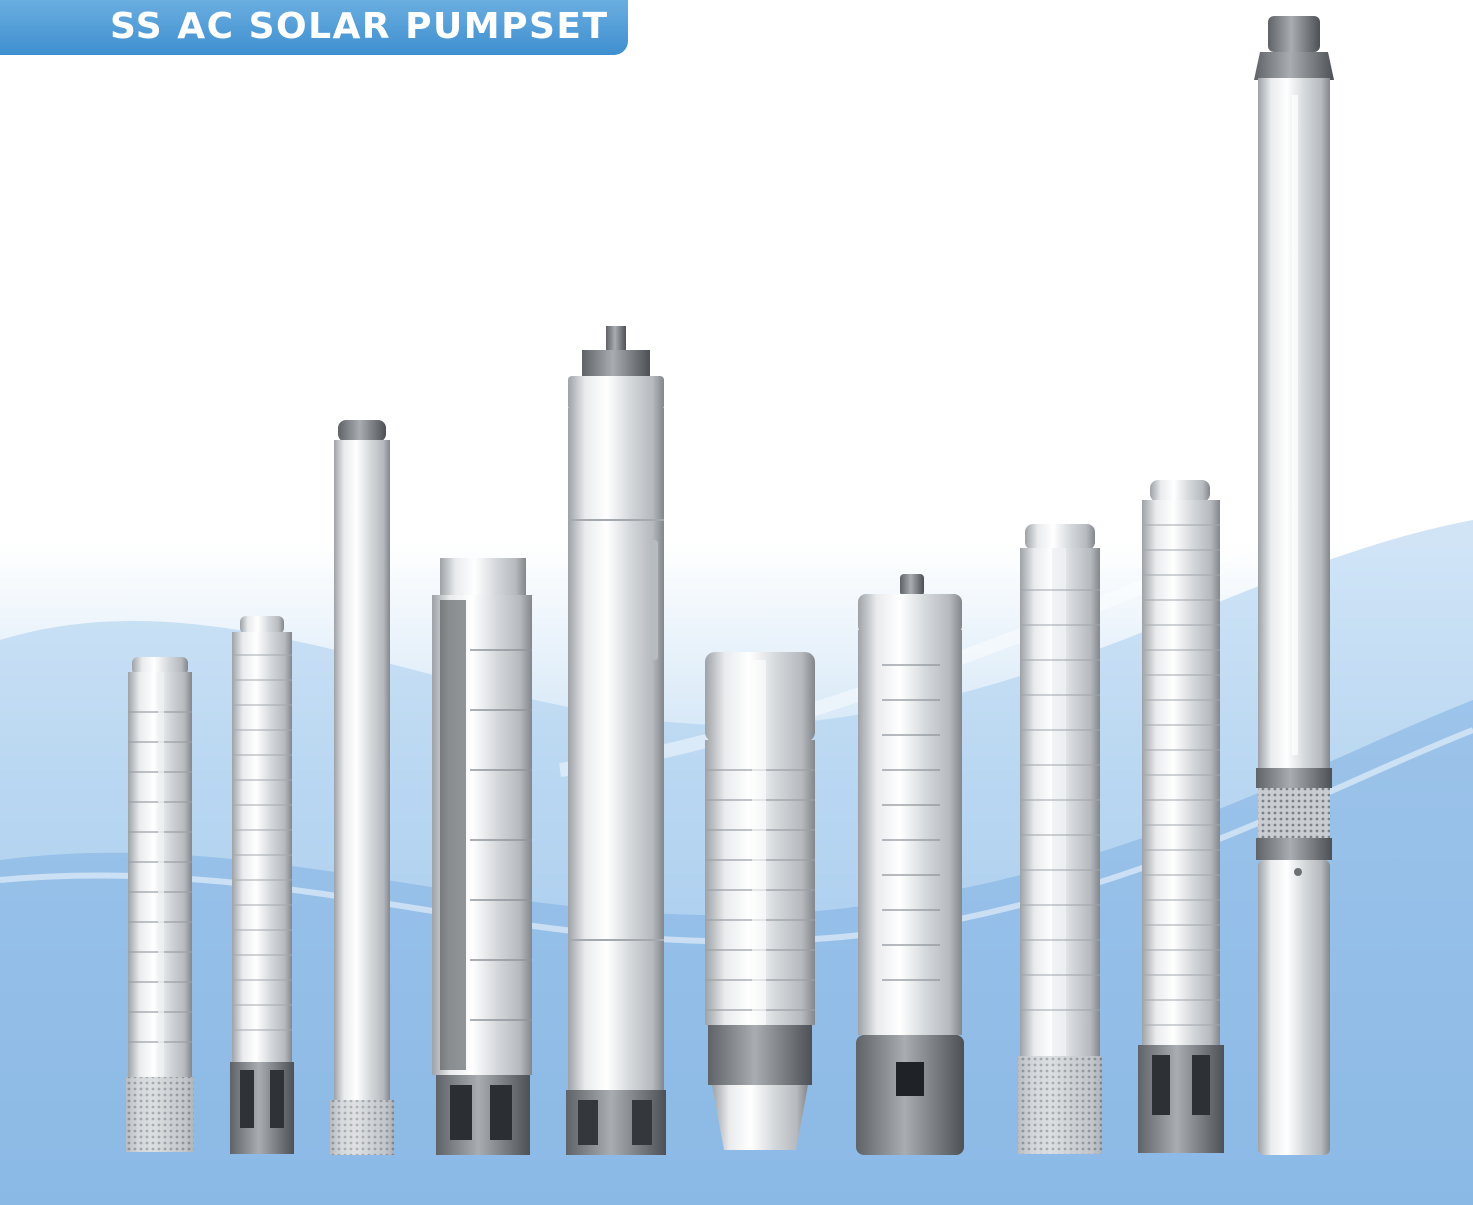 The image size is (1473, 1205). I want to click on submersible-pumpset-icon, so click(1294, 585).